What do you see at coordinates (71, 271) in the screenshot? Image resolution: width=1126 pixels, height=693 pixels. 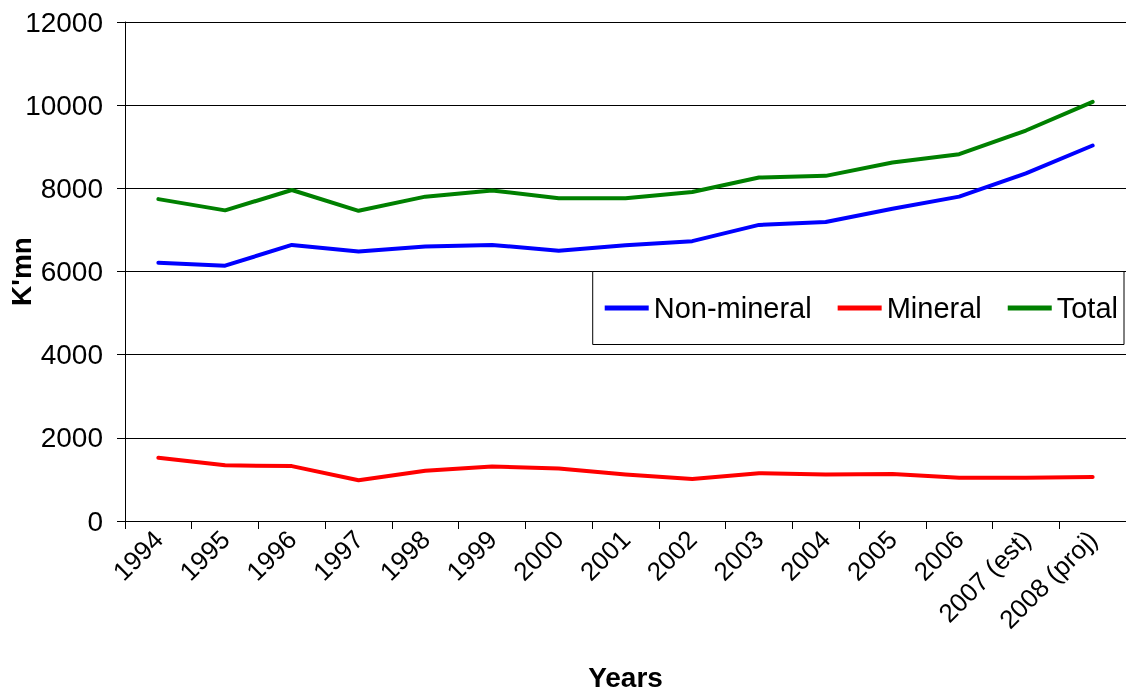 I see `y-tick-label: 6000` at bounding box center [71, 271].